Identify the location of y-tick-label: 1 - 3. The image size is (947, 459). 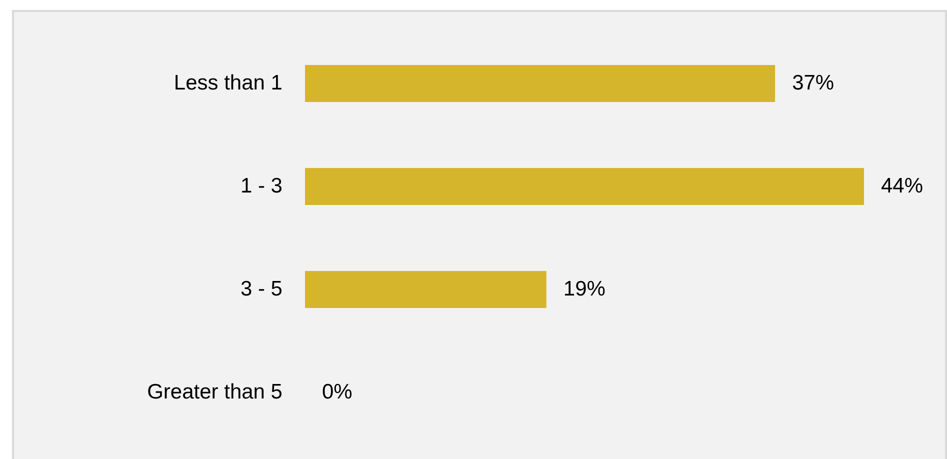
(261, 186).